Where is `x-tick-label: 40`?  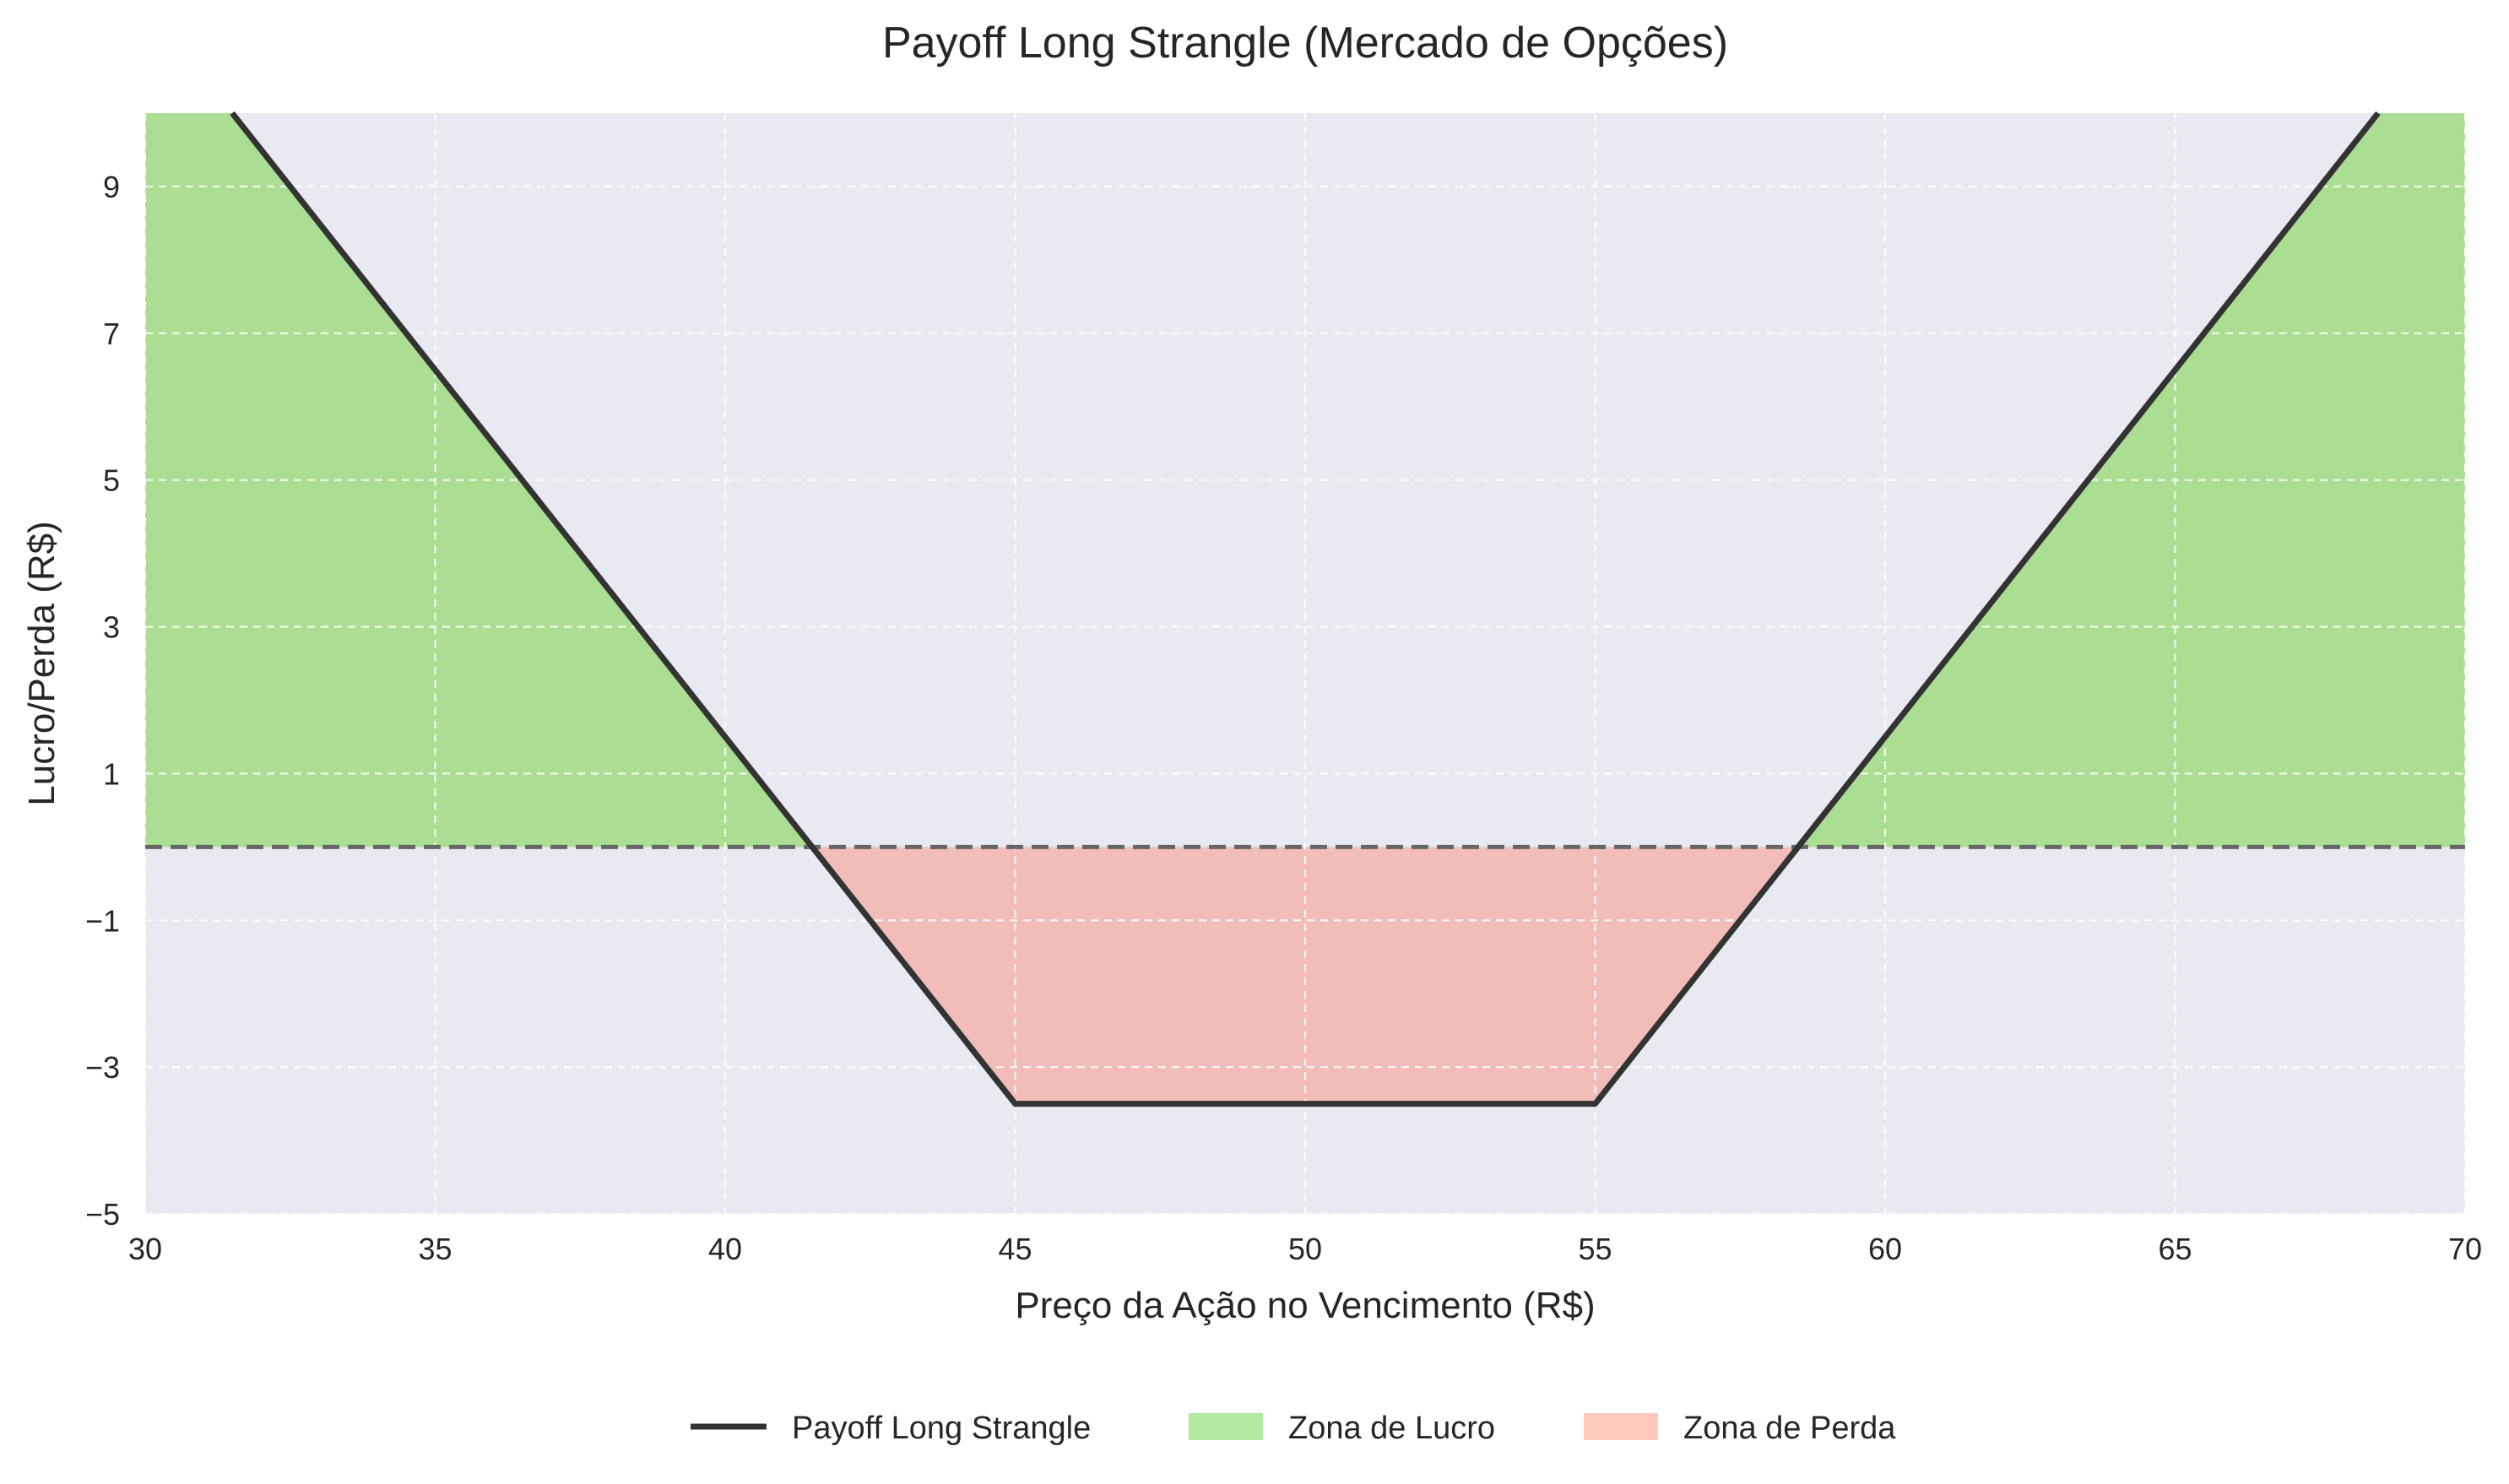
x-tick-label: 40 is located at coordinates (725, 1249).